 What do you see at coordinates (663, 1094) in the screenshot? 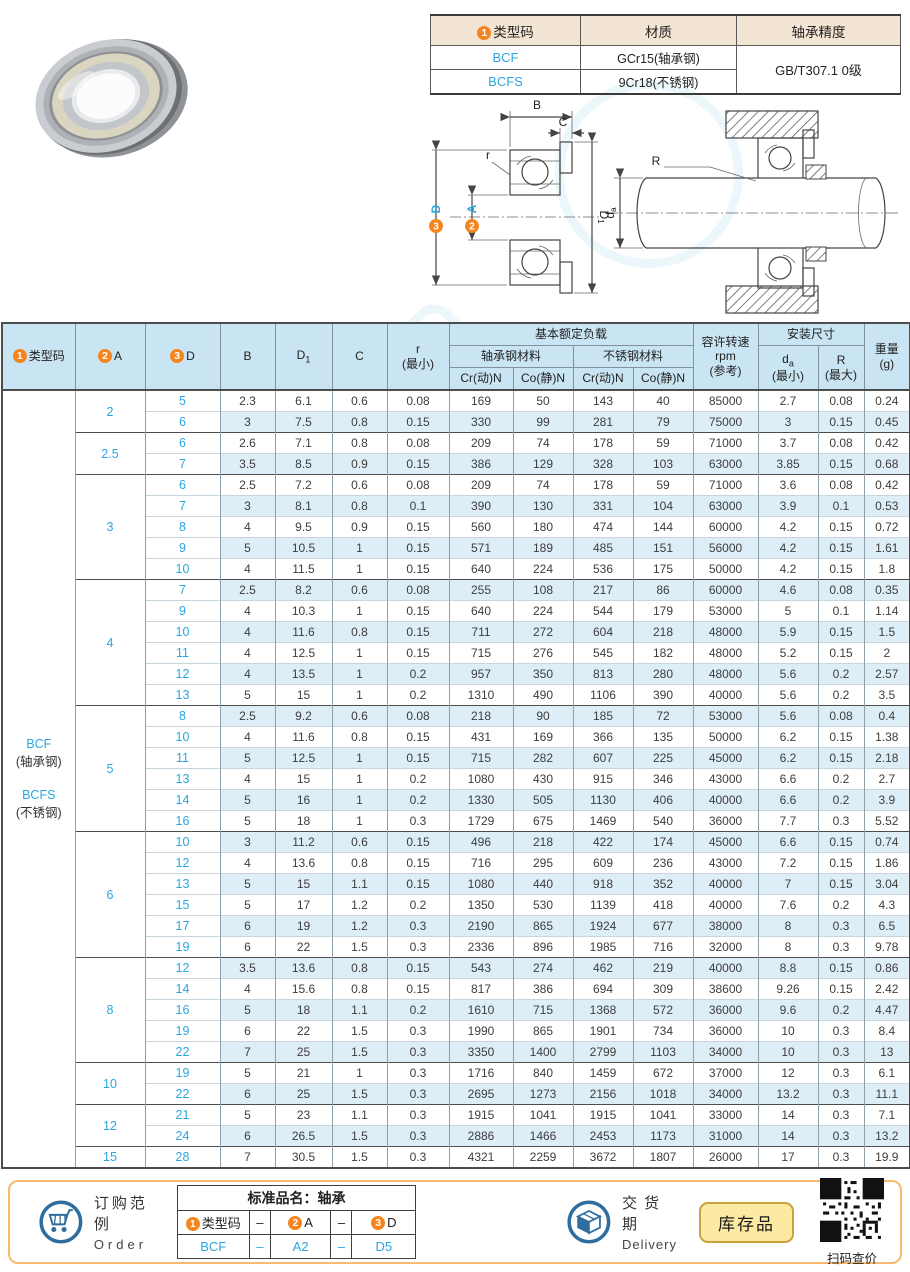
I see `spec-value-cell: 1018` at bounding box center [663, 1094].